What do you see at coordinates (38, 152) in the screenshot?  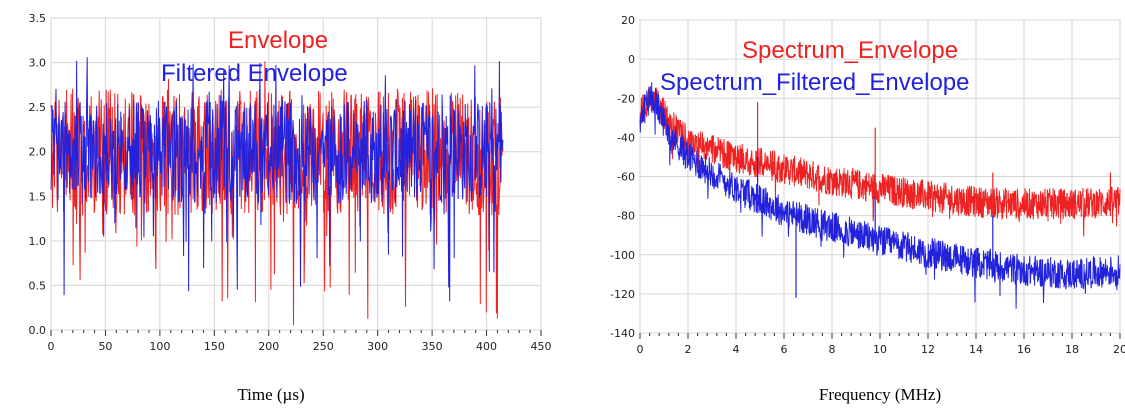 I see `y-tick-label: 2.0` at bounding box center [38, 152].